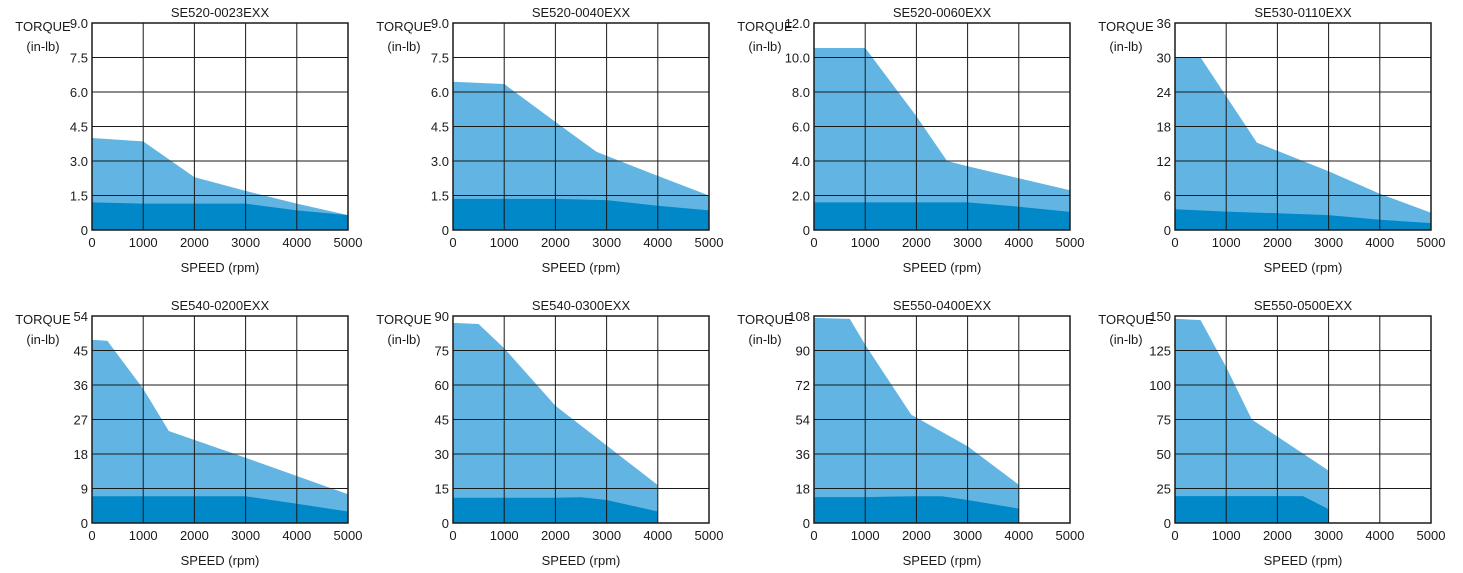  What do you see at coordinates (1167, 196) in the screenshot?
I see `y-tick-label: 6` at bounding box center [1167, 196].